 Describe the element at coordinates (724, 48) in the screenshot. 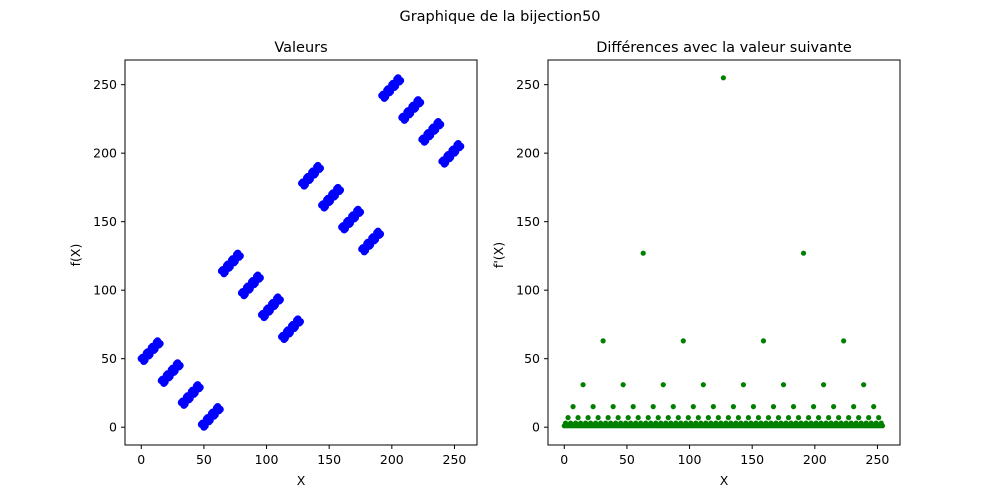

I see `right-subplot-title: Différences avec la valeur suivante` at that location.